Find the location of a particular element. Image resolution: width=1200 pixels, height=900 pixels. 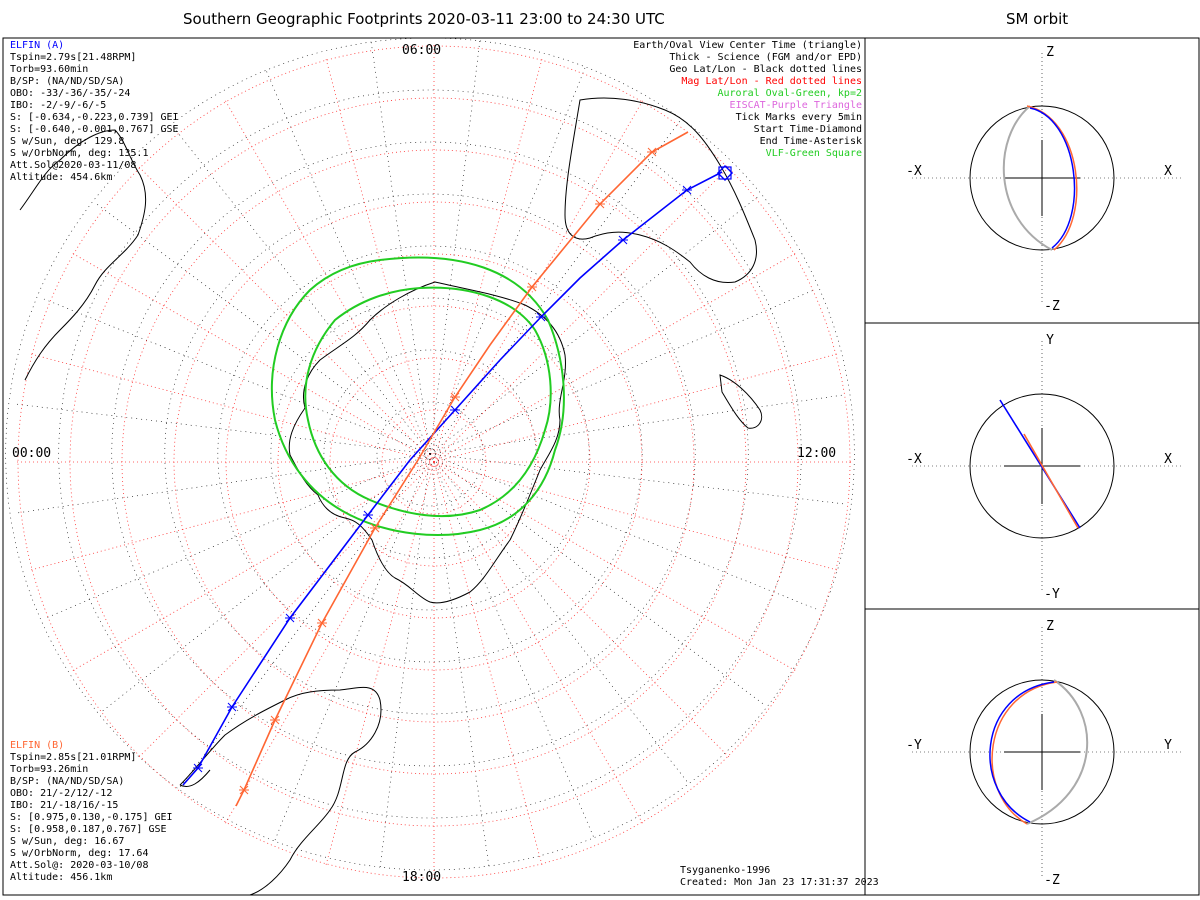

auroral-oval-outer is located at coordinates (417, 396).